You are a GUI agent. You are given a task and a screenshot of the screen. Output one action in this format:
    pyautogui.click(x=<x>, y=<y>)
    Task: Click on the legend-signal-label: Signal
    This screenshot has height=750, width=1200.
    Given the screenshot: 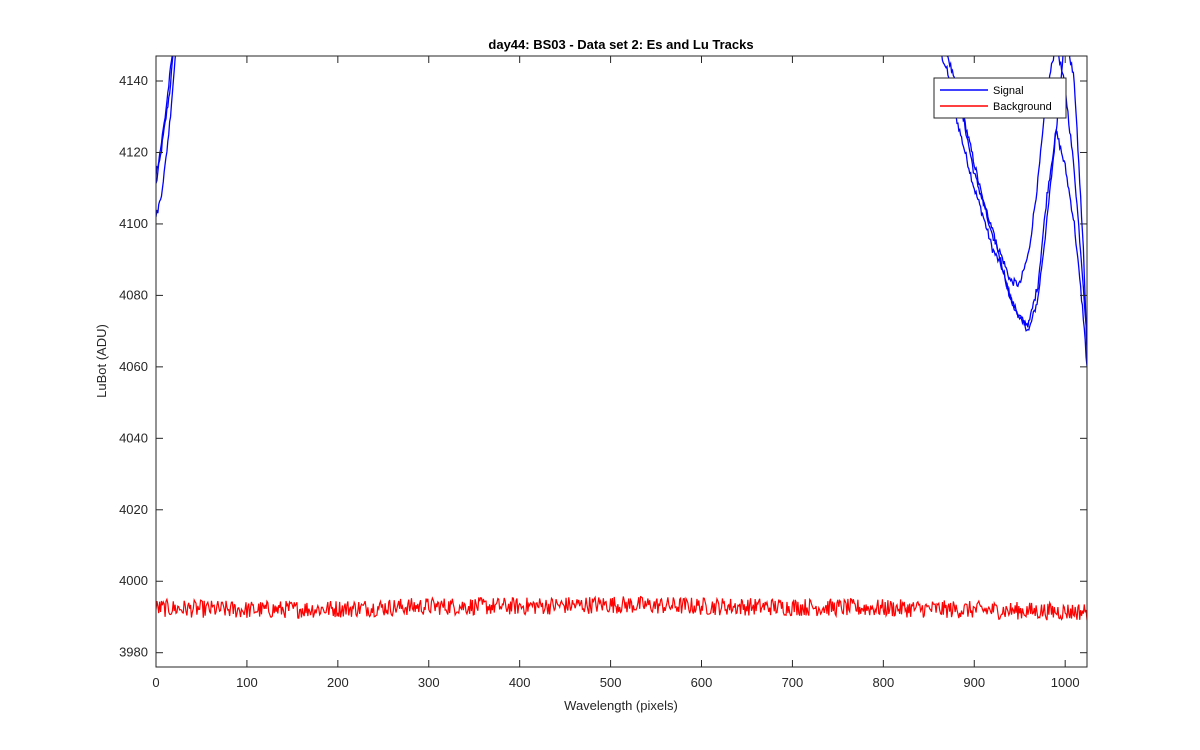 What is the action you would take?
    pyautogui.click(x=1008, y=91)
    